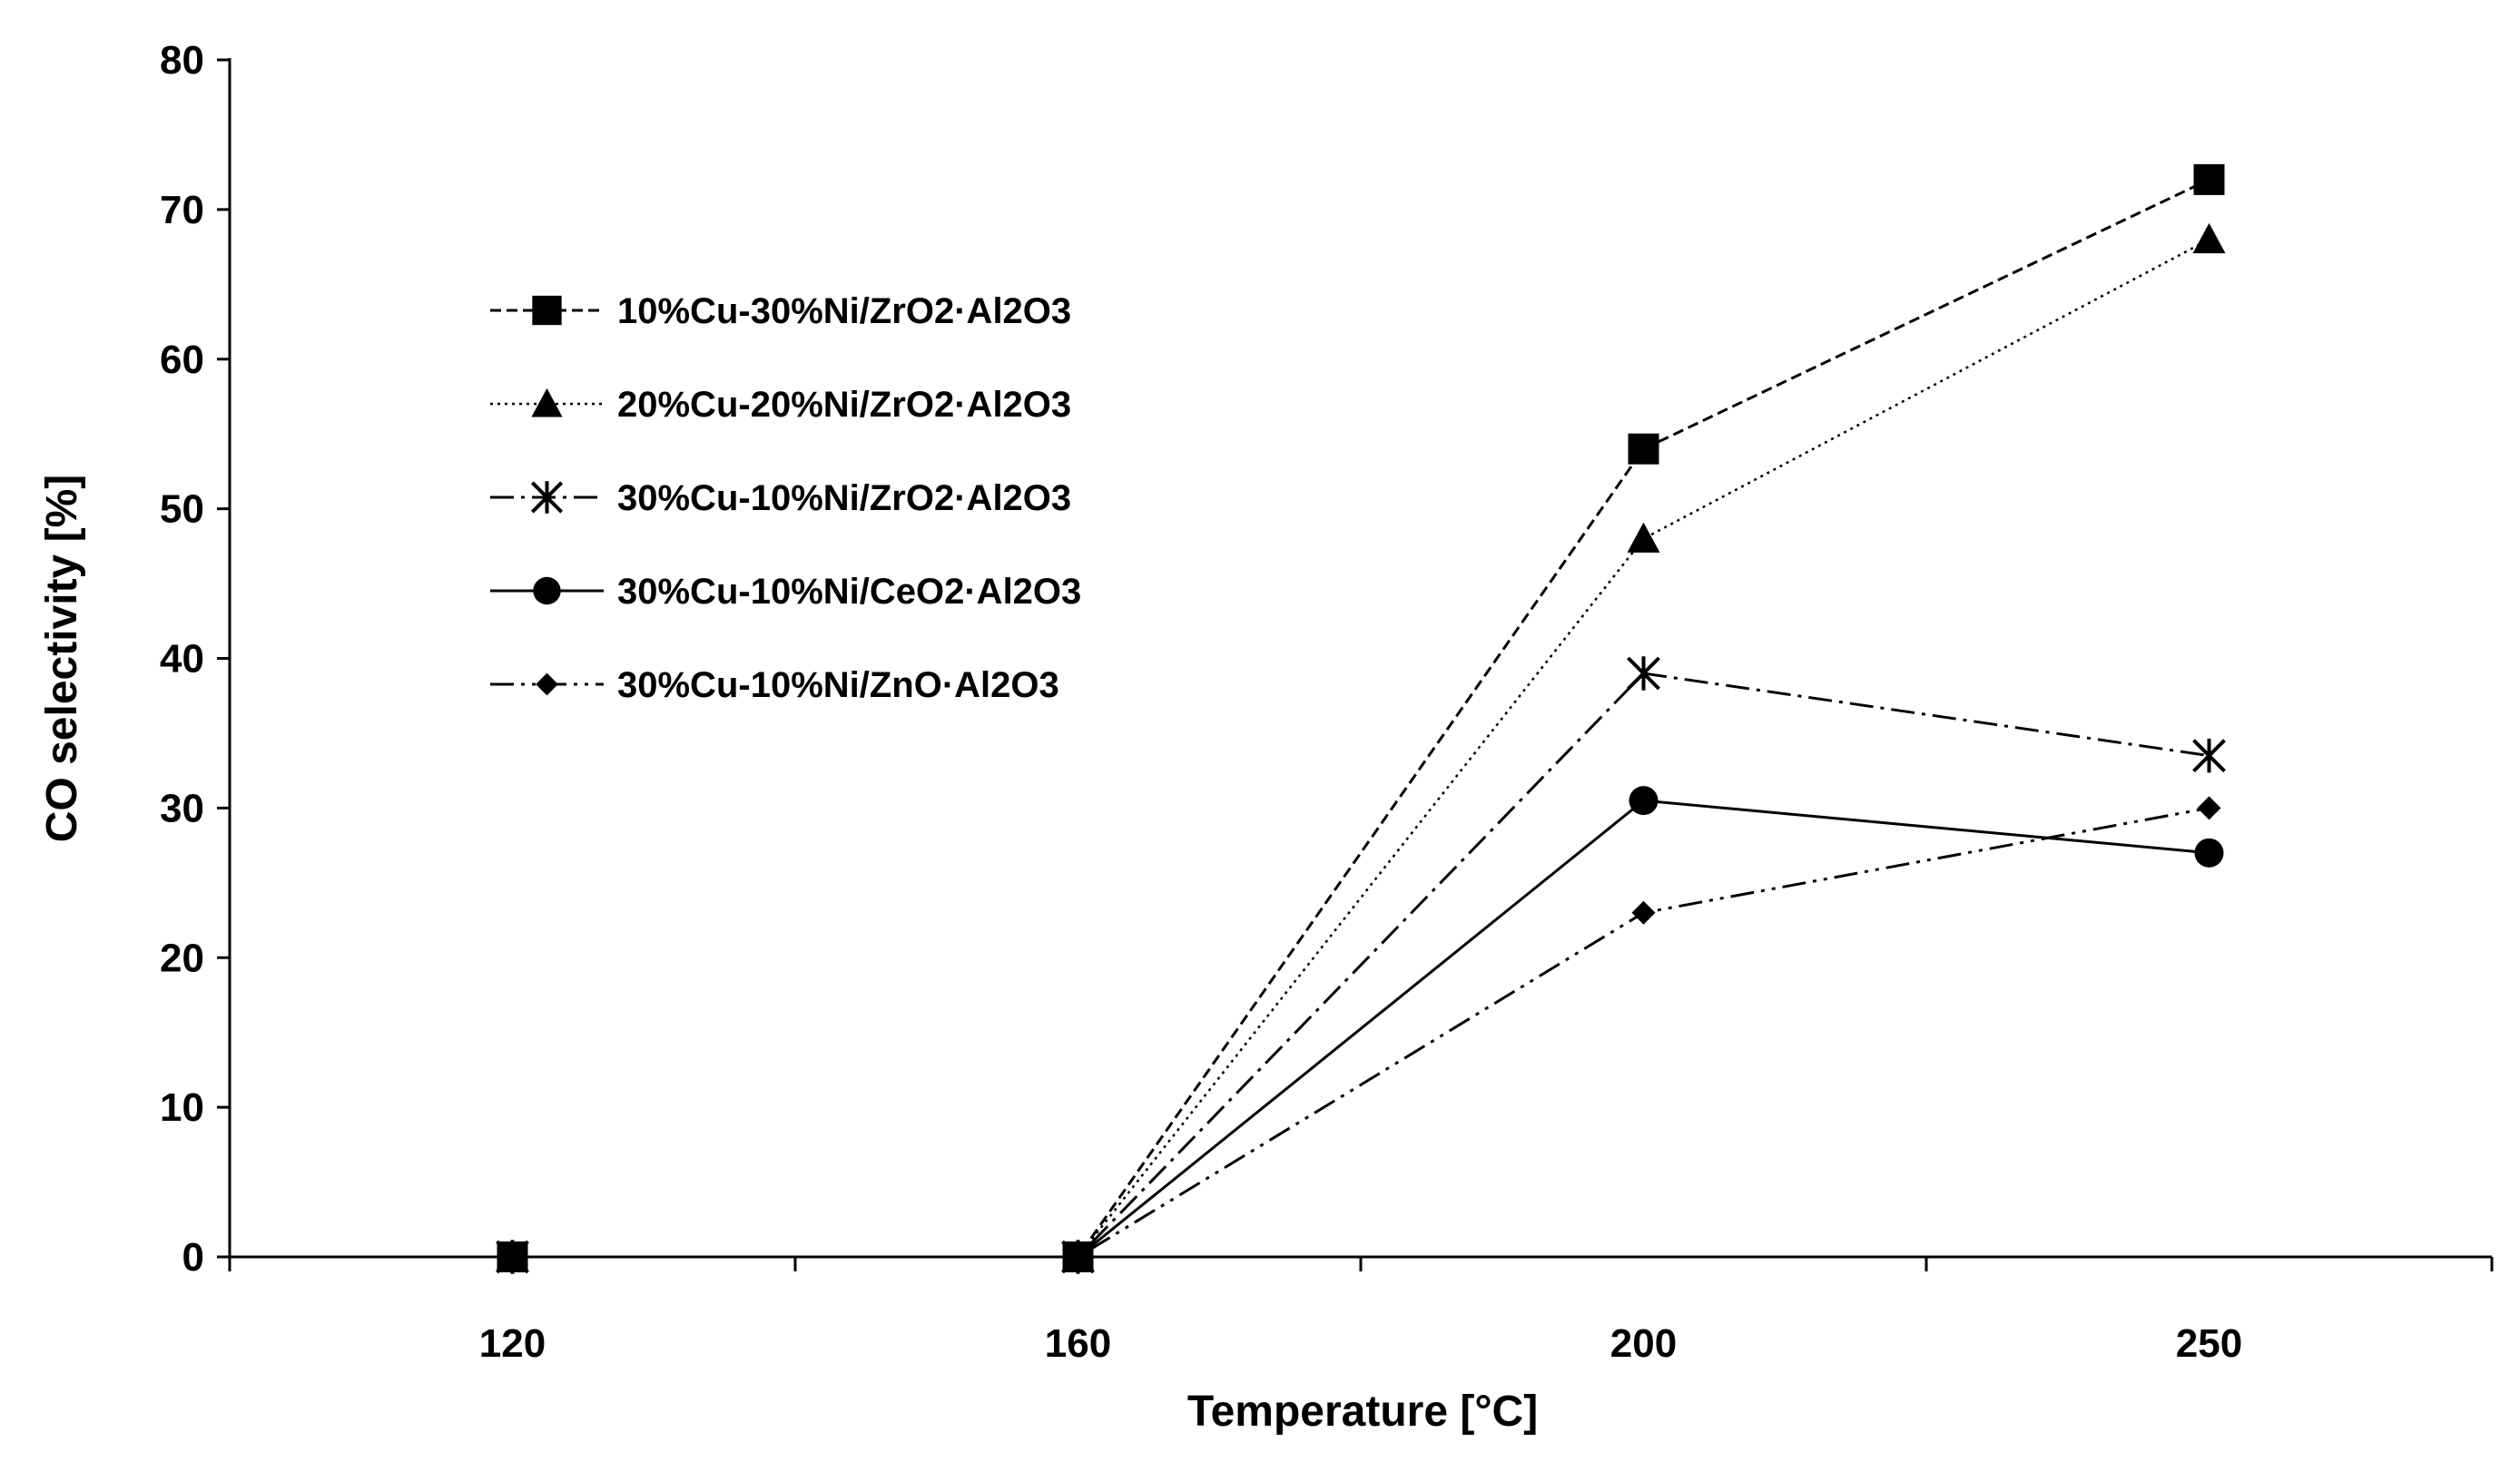  What do you see at coordinates (182, 360) in the screenshot?
I see `y-tick-label: 60` at bounding box center [182, 360].